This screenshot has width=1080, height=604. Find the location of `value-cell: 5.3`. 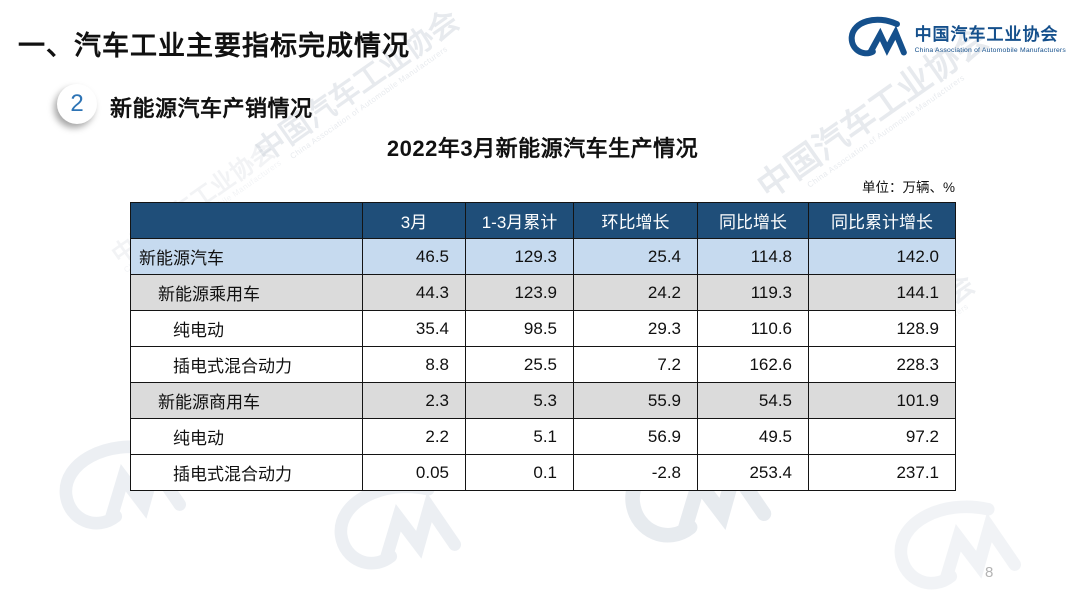

value-cell: 5.3 is located at coordinates (519, 400).